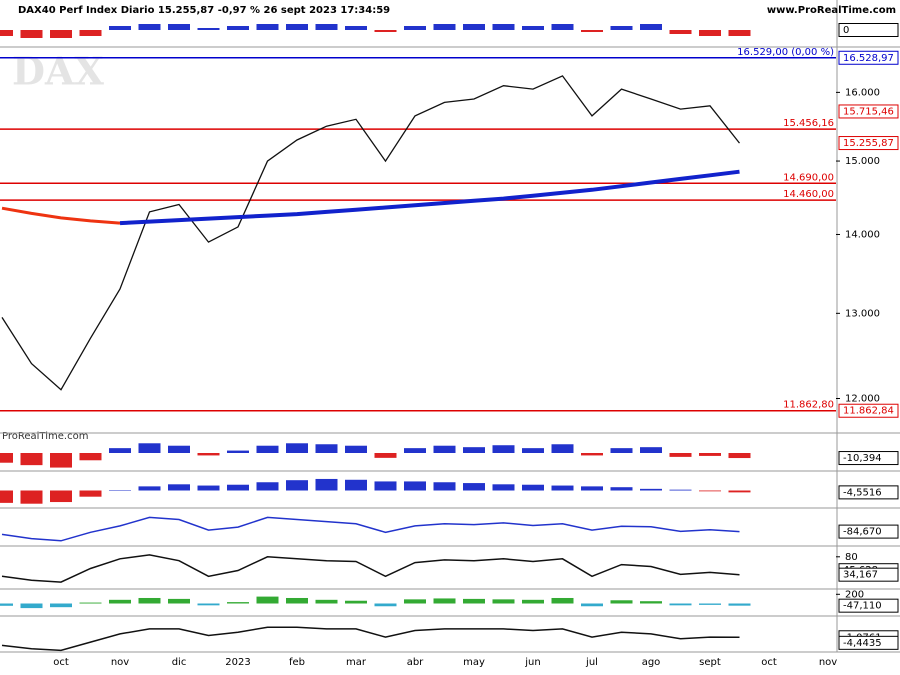 This screenshot has height=675, width=900. I want to click on level-label: 15.456,16, so click(808, 123).